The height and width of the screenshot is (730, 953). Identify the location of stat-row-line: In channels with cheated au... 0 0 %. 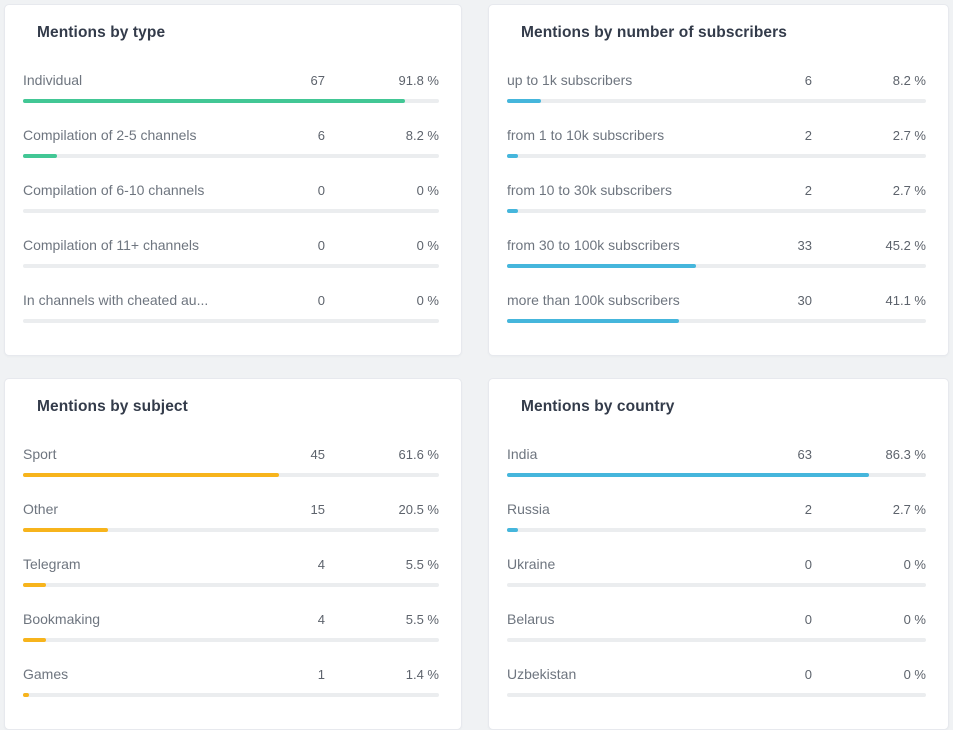
(231, 300).